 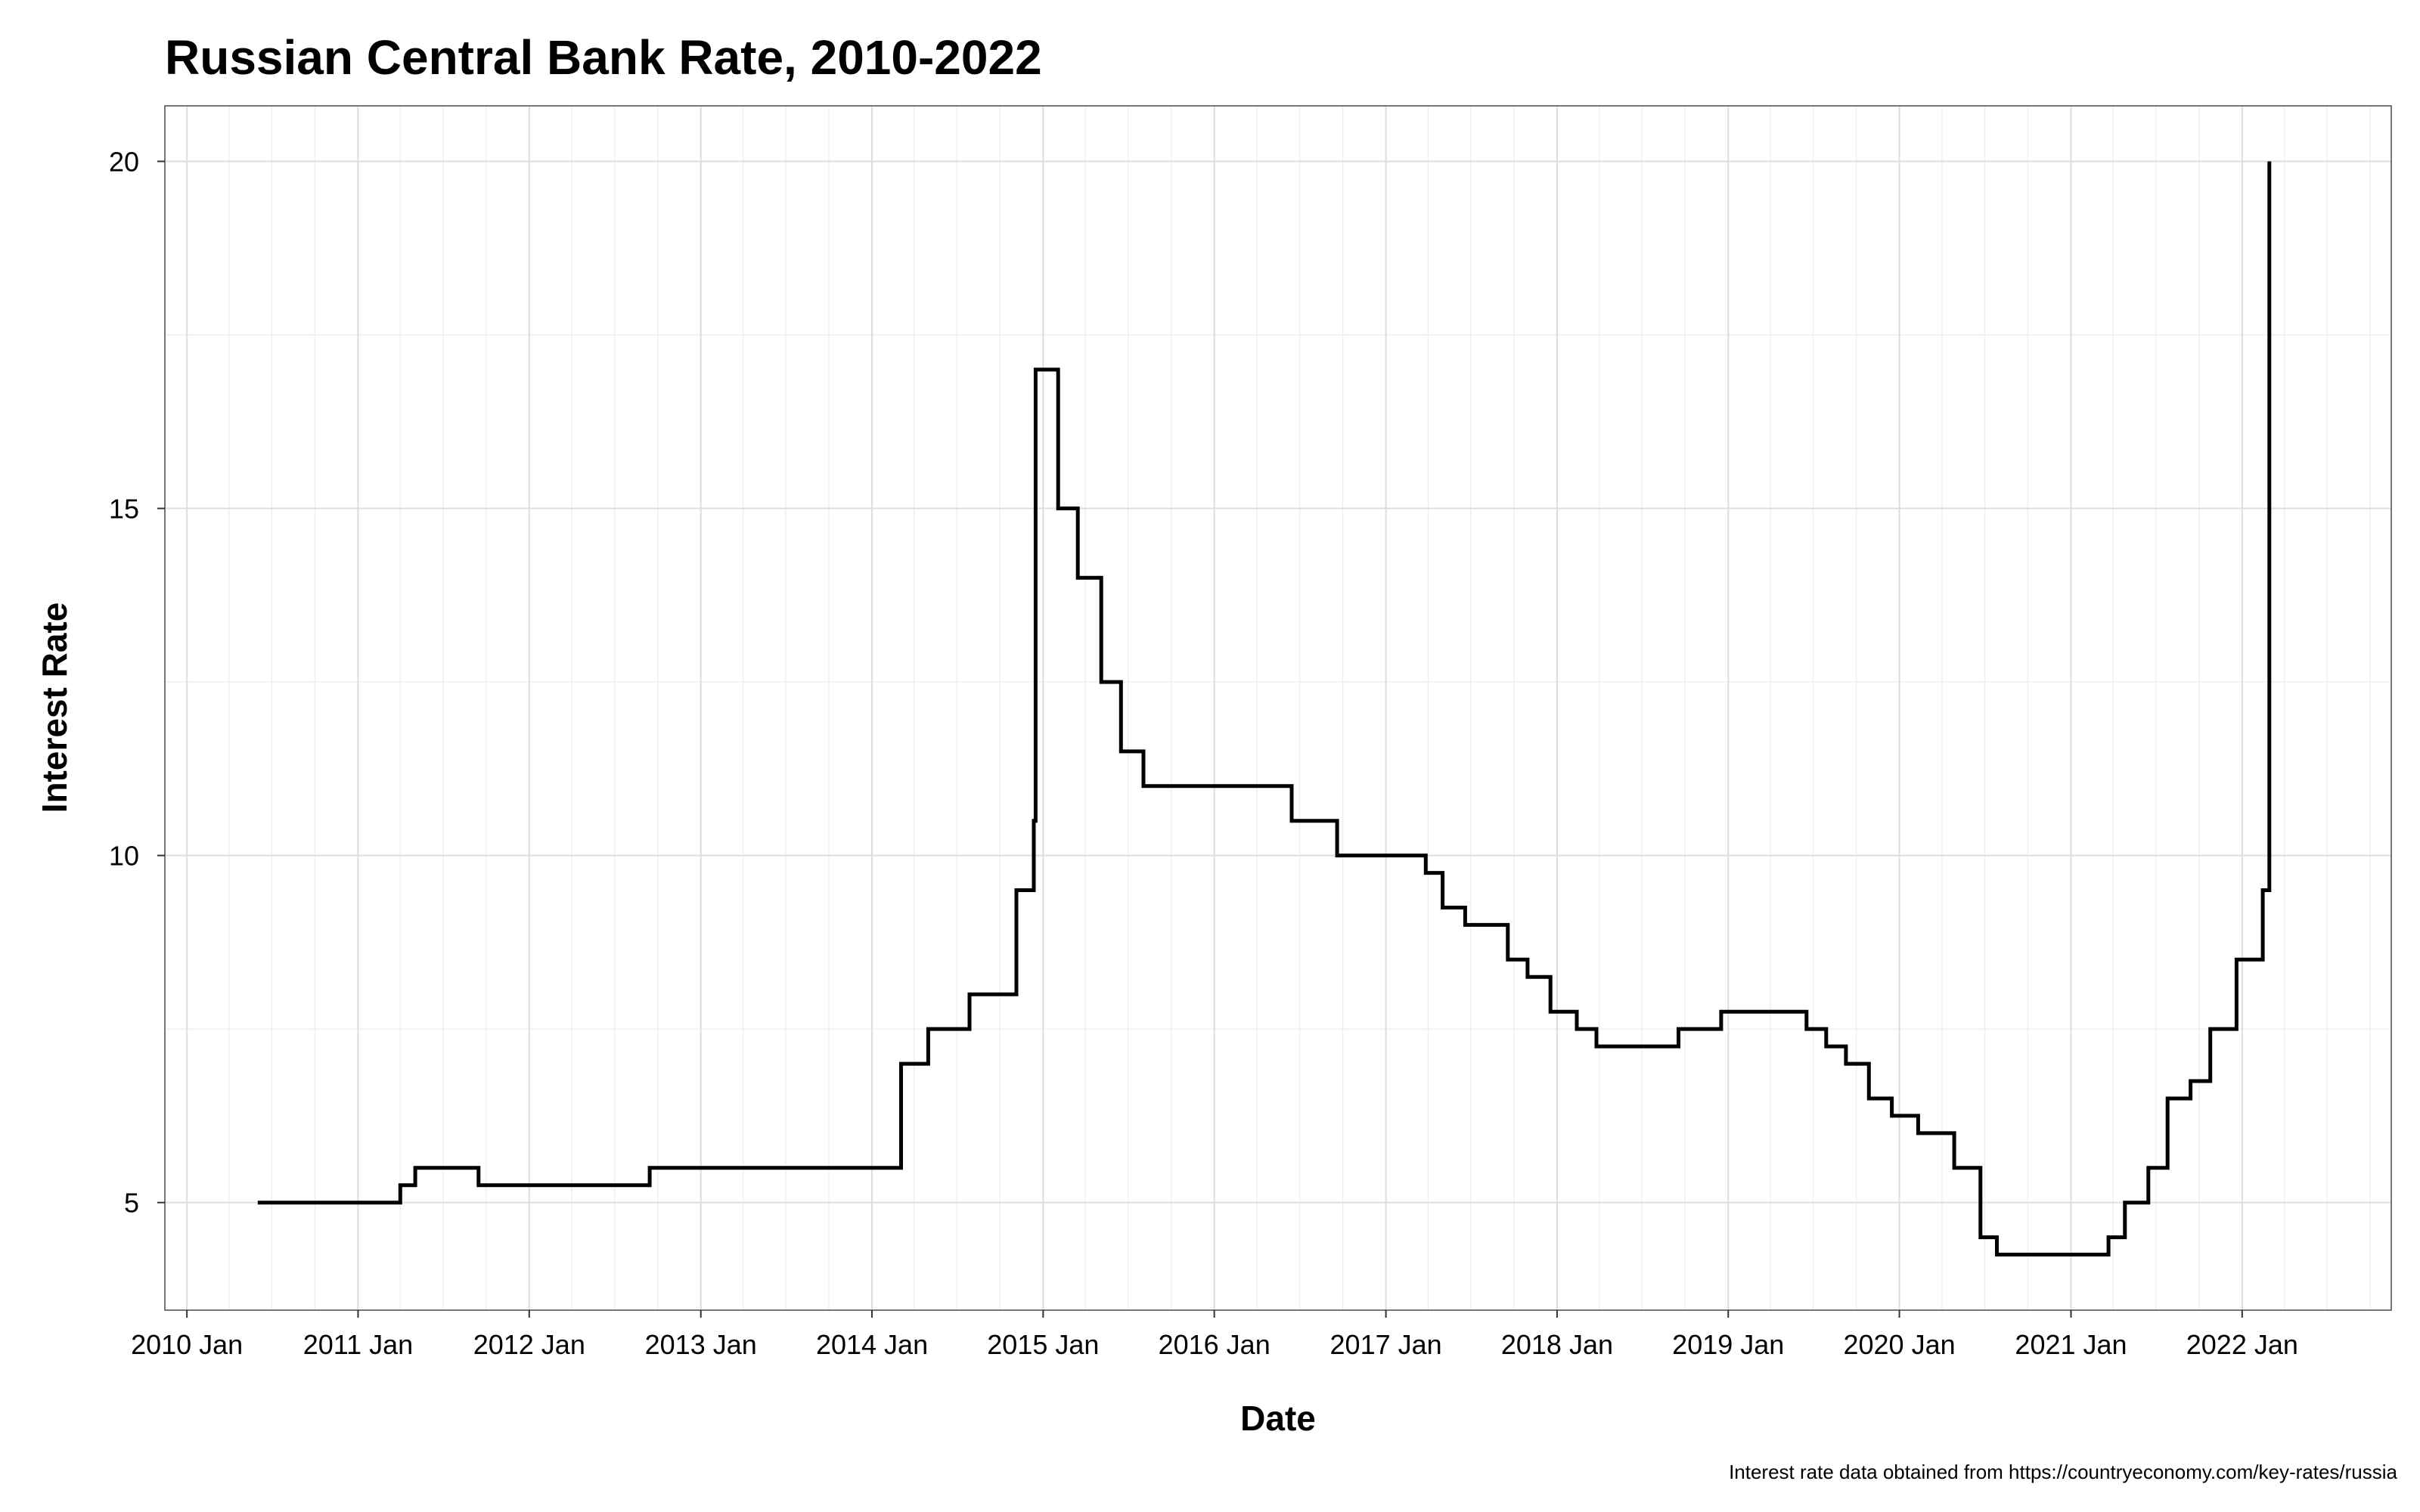 What do you see at coordinates (1214, 1344) in the screenshot?
I see `x-tick-label: 2016 Jan` at bounding box center [1214, 1344].